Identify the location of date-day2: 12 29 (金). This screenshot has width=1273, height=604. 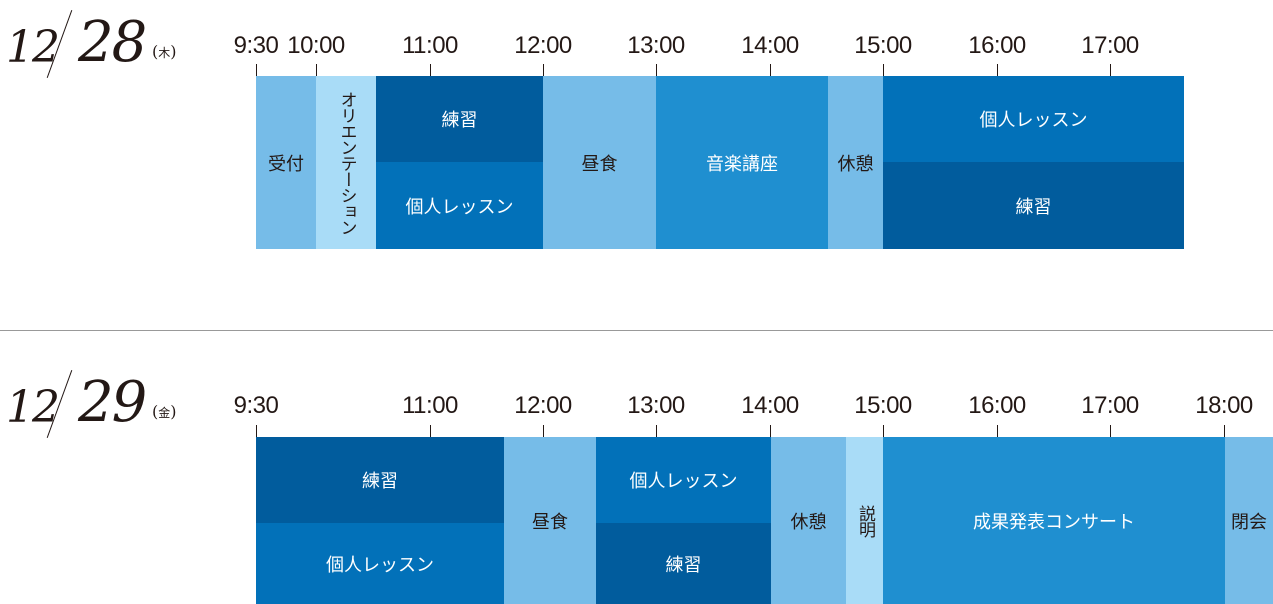
(116, 403).